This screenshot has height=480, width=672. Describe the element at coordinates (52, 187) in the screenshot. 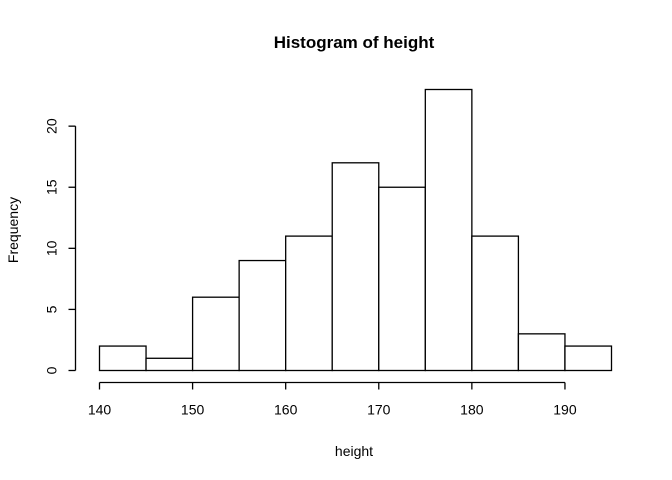

I see `y-tick-label-15: 15` at that location.